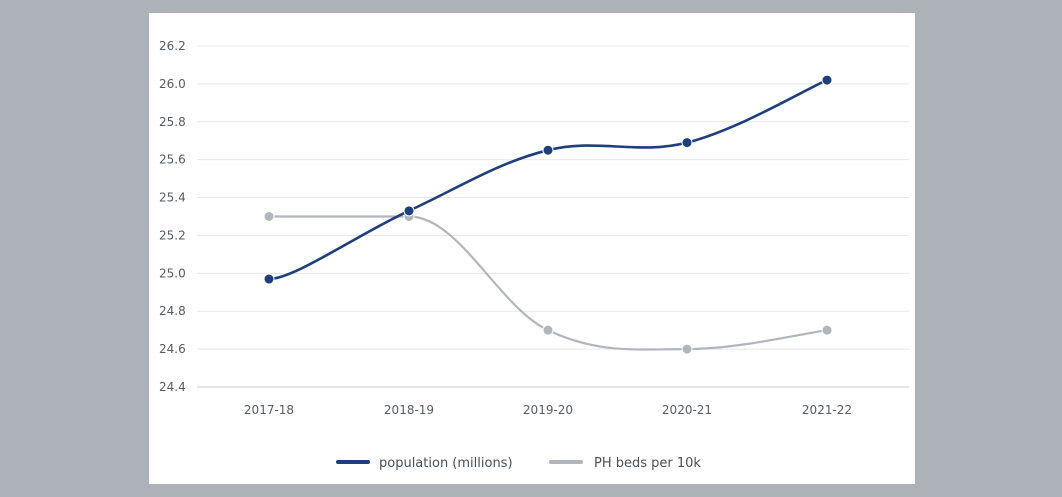 Image resolution: width=1062 pixels, height=497 pixels. Describe the element at coordinates (172, 46) in the screenshot. I see `y-tick-label: 26.2` at that location.